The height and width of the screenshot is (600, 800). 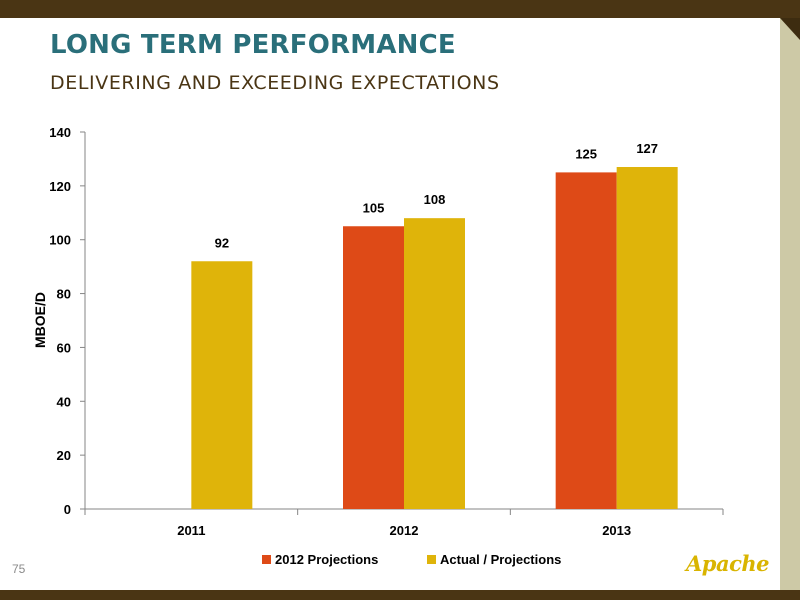 I want to click on data-labels: 92 105 108 125 127, so click(x=436, y=195).